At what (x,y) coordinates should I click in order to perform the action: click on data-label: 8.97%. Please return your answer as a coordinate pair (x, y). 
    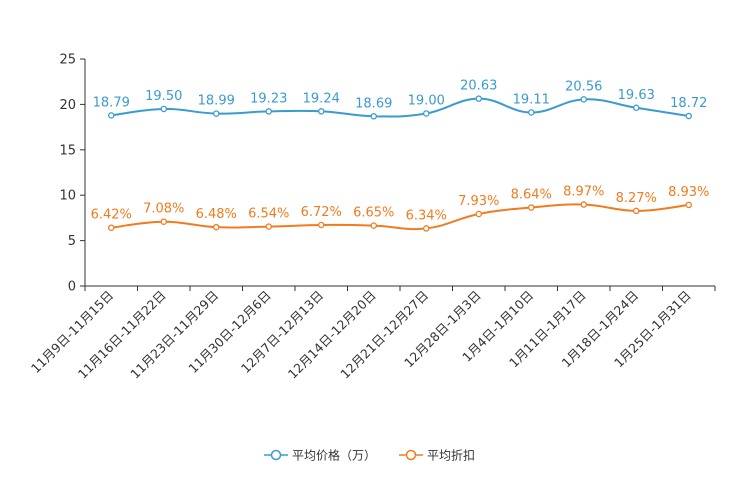
    Looking at the image, I should click on (583, 192).